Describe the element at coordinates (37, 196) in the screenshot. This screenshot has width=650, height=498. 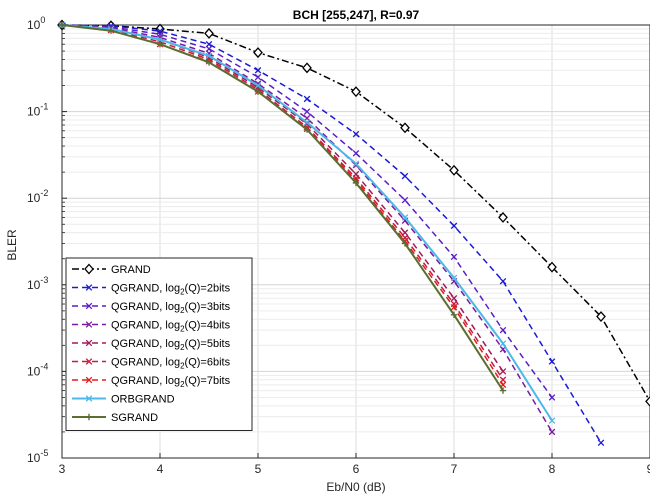
I see `y-tick-label: 10⁻²` at that location.